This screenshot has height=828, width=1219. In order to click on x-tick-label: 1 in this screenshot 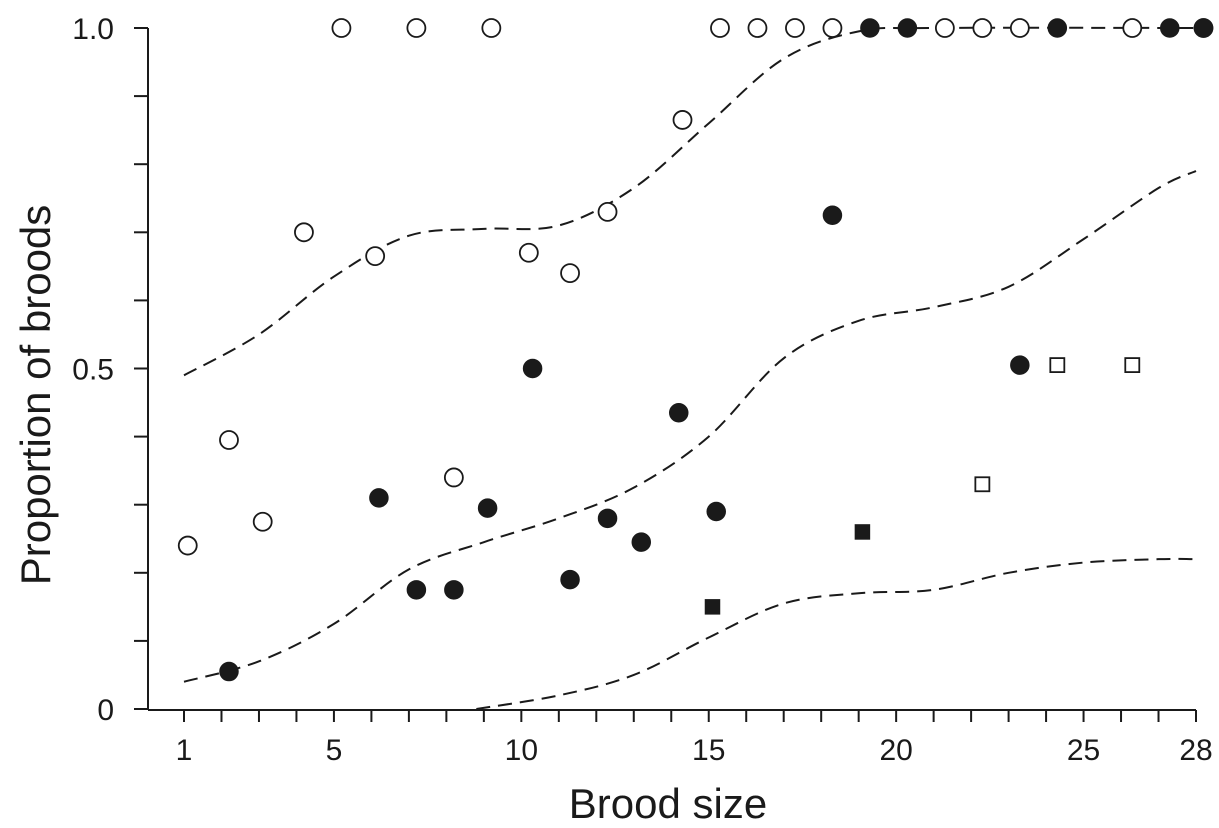, I will do `click(184, 750)`.